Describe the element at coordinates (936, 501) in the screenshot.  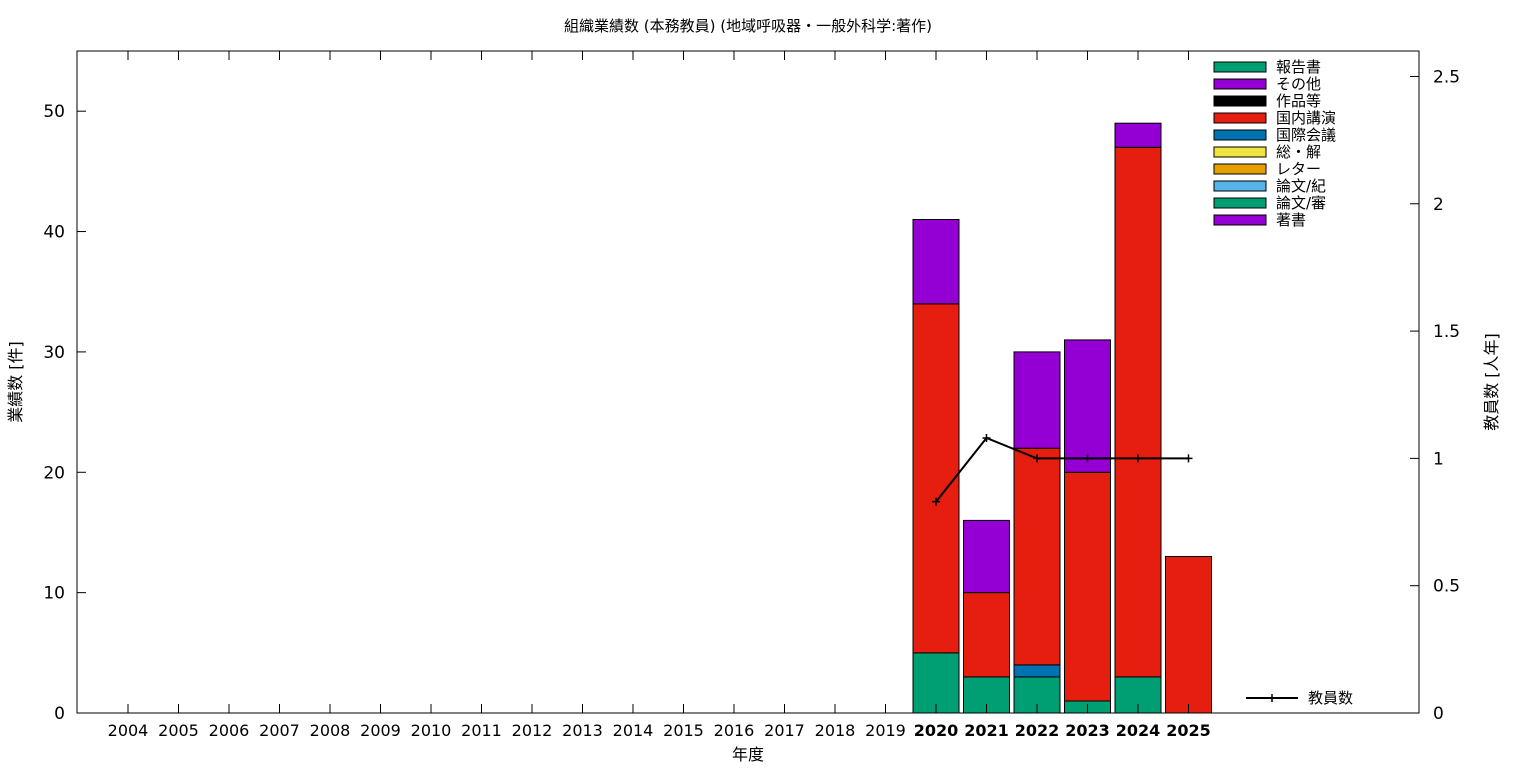
I see `teacher-count-point-2020` at that location.